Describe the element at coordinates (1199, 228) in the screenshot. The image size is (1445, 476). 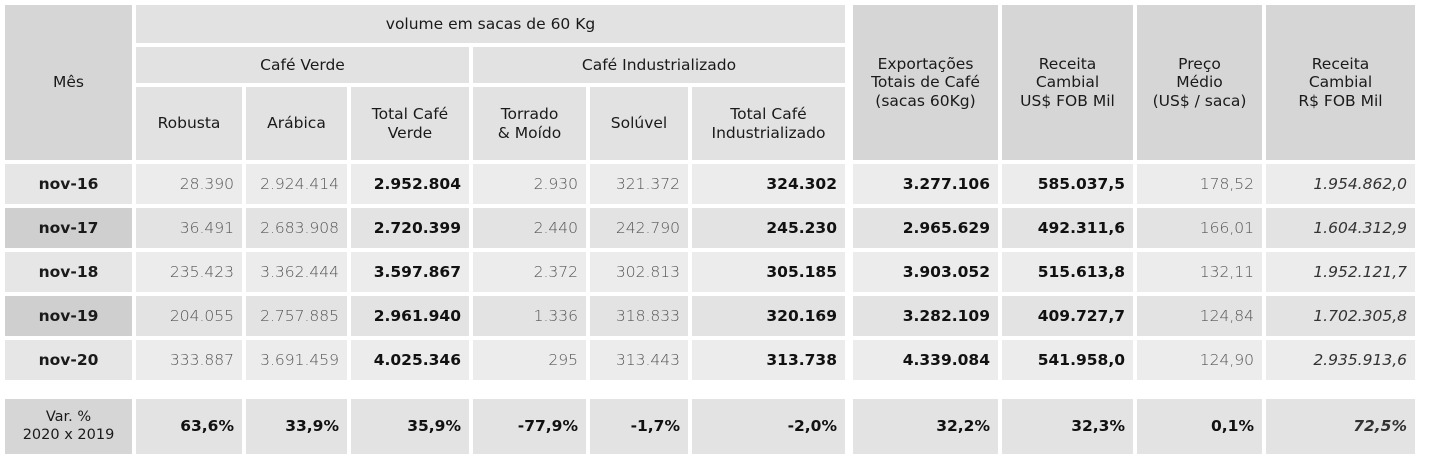
I see `cell-preco: 166,01` at that location.